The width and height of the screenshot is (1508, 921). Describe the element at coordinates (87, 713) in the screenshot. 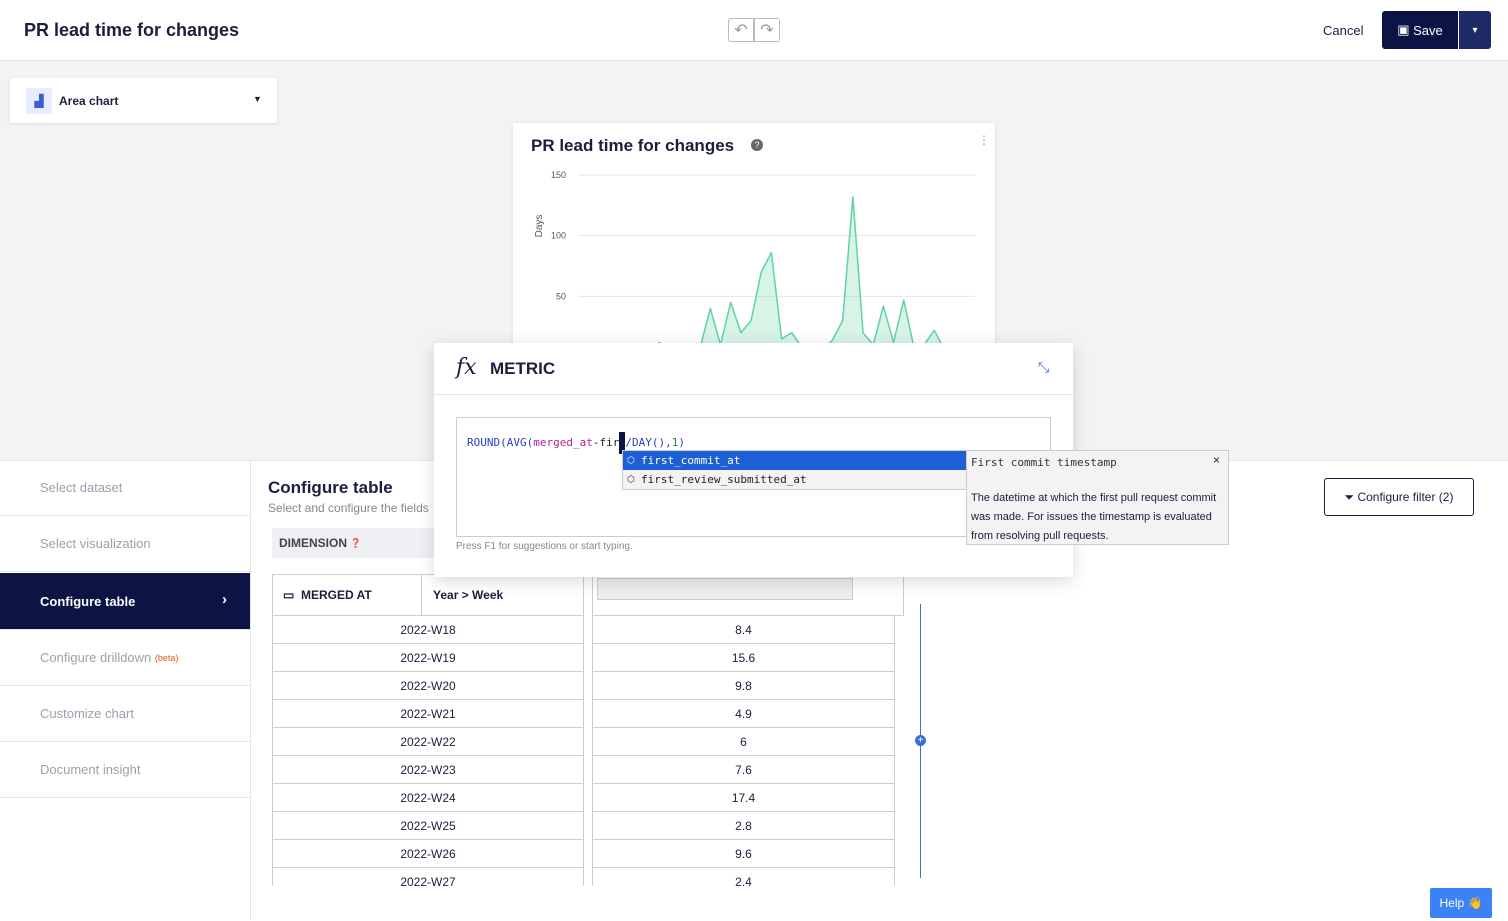

I see `step-label: Customize chart` at that location.